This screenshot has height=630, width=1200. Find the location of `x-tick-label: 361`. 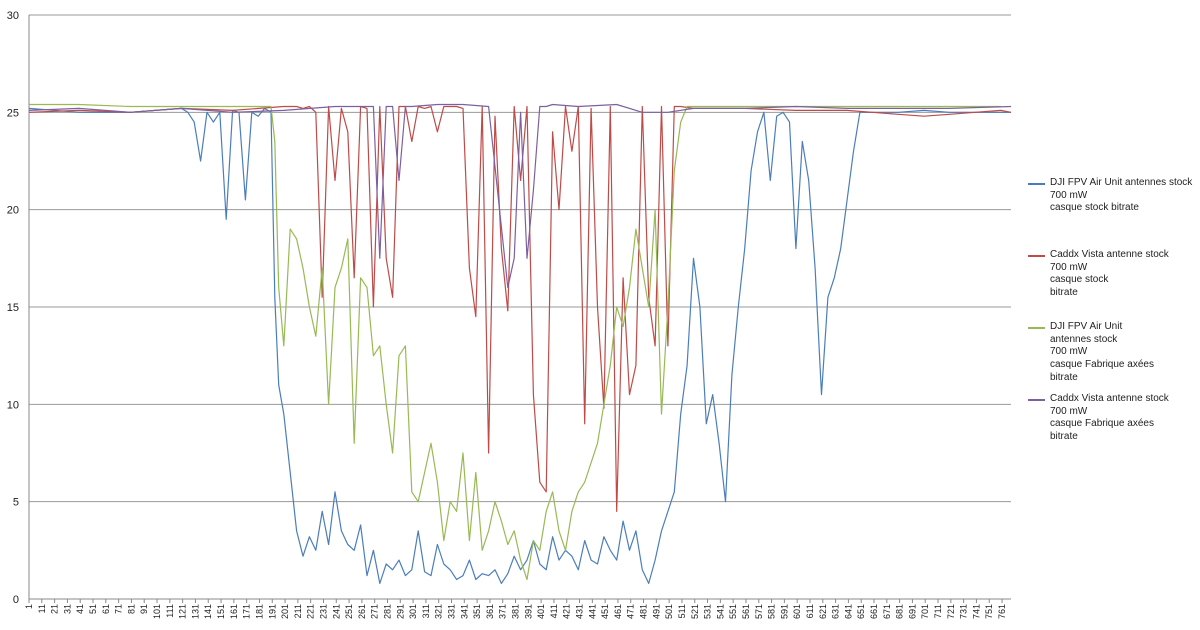

x-tick-label: 361 is located at coordinates (490, 611).